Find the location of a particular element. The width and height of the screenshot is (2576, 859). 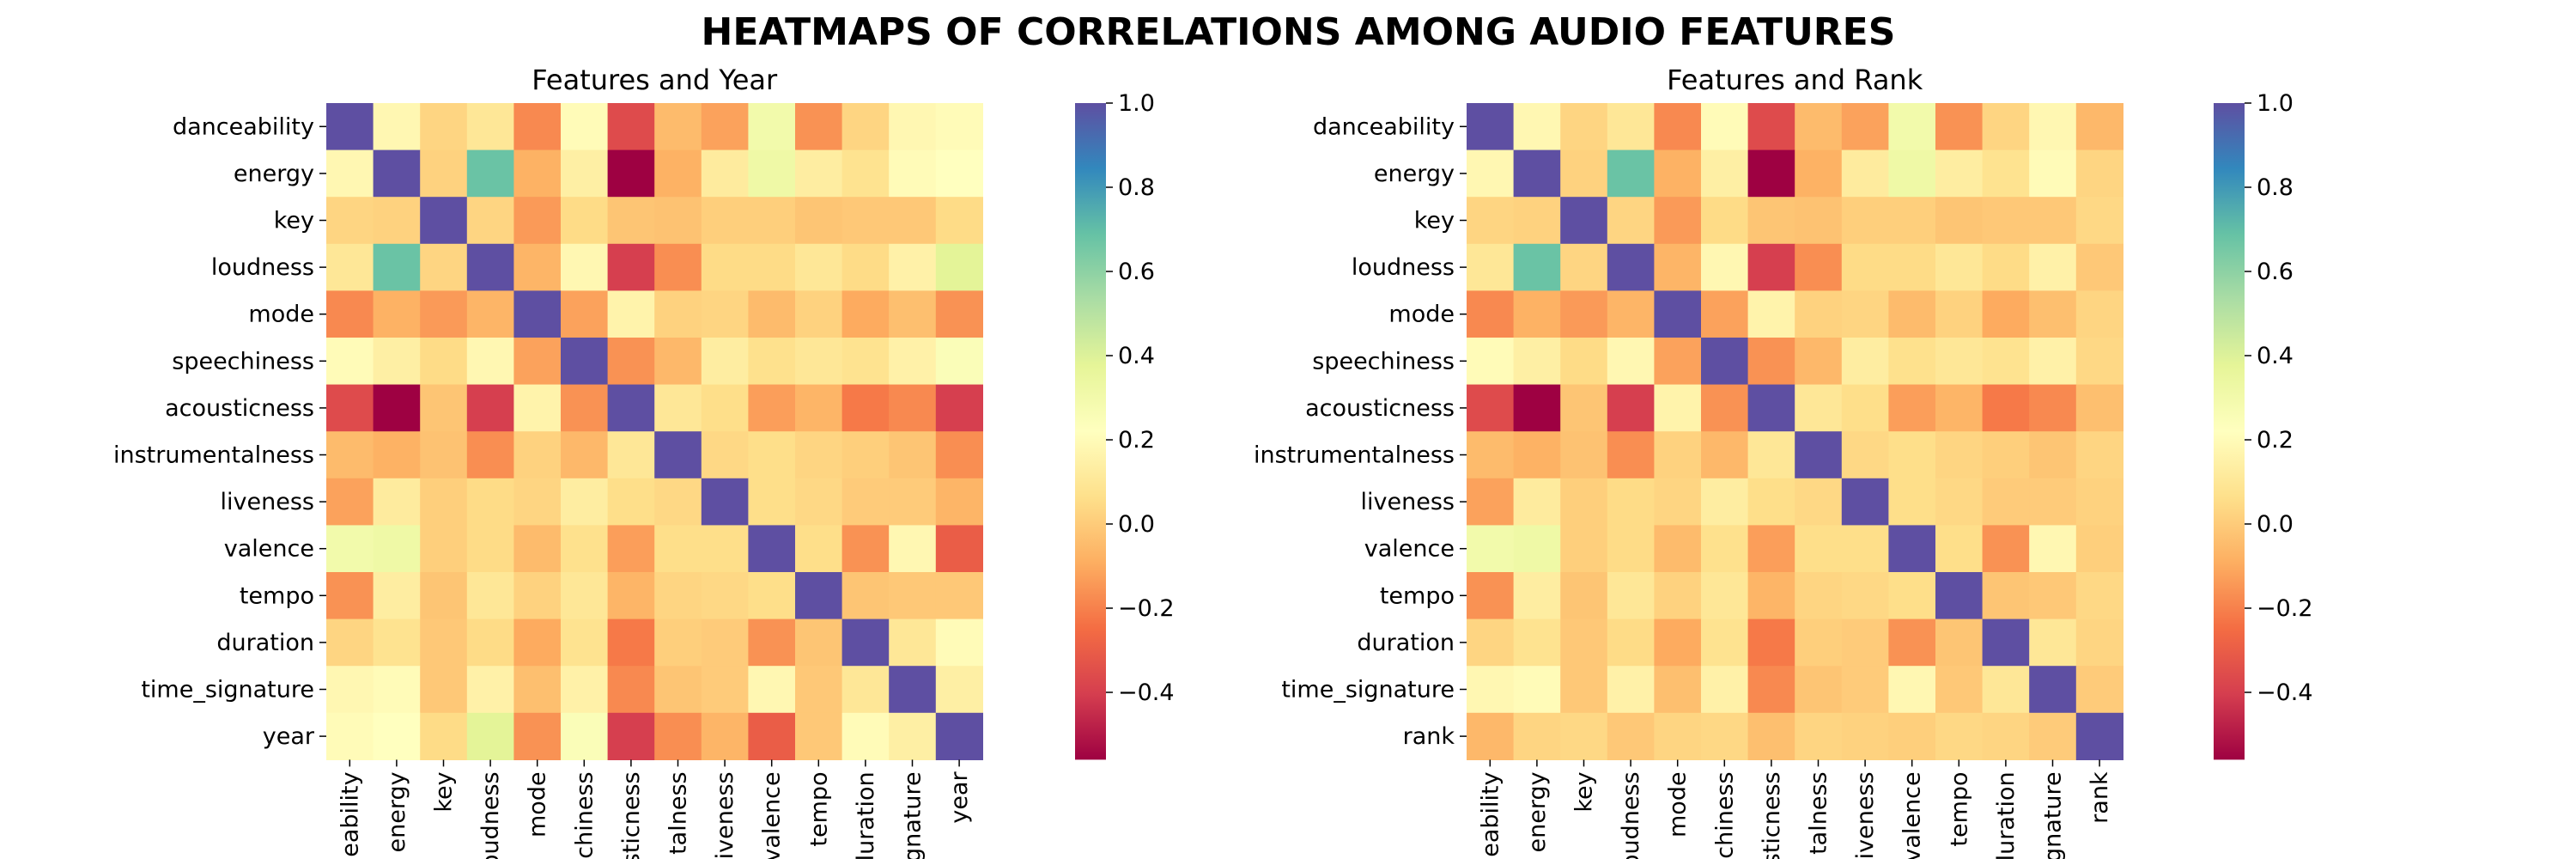

y-tick-label: tempo is located at coordinates (1418, 595).